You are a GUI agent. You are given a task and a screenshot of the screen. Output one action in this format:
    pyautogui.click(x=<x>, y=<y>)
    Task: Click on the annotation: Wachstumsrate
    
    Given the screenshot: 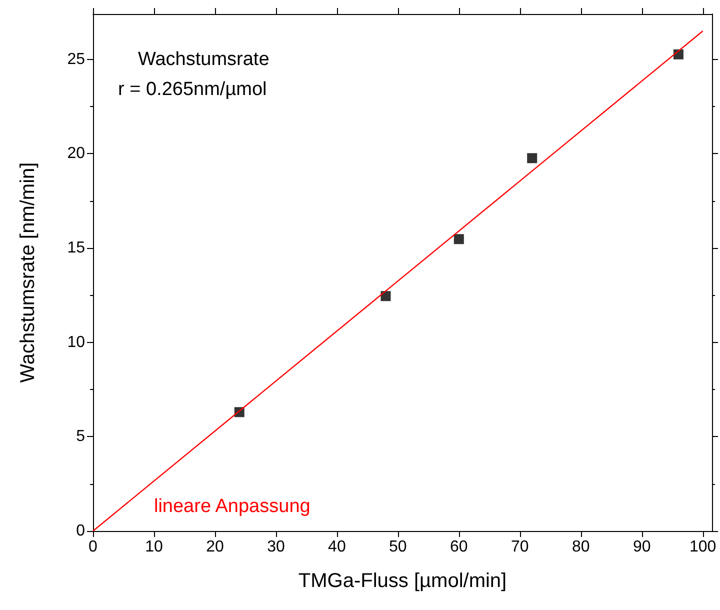 What is the action you would take?
    pyautogui.click(x=204, y=59)
    